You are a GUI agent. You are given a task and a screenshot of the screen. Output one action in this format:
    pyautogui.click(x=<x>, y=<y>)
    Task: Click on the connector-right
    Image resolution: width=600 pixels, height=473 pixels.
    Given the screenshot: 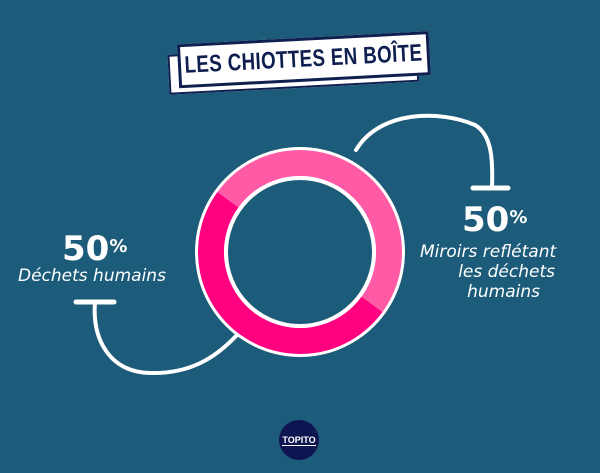 What is the action you would take?
    pyautogui.click(x=424, y=151)
    